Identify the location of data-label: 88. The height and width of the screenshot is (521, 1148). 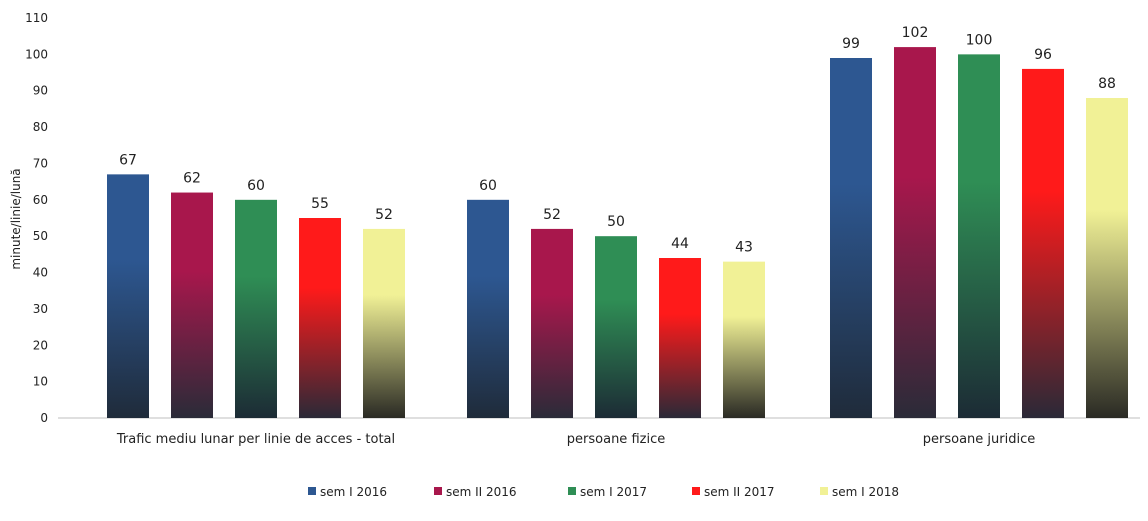
(1107, 84).